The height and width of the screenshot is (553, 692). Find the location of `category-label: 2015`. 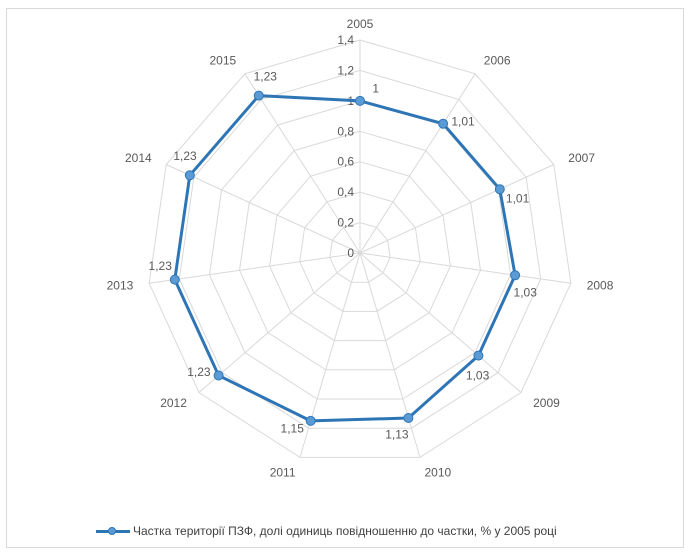

category-label: 2015 is located at coordinates (222, 60).